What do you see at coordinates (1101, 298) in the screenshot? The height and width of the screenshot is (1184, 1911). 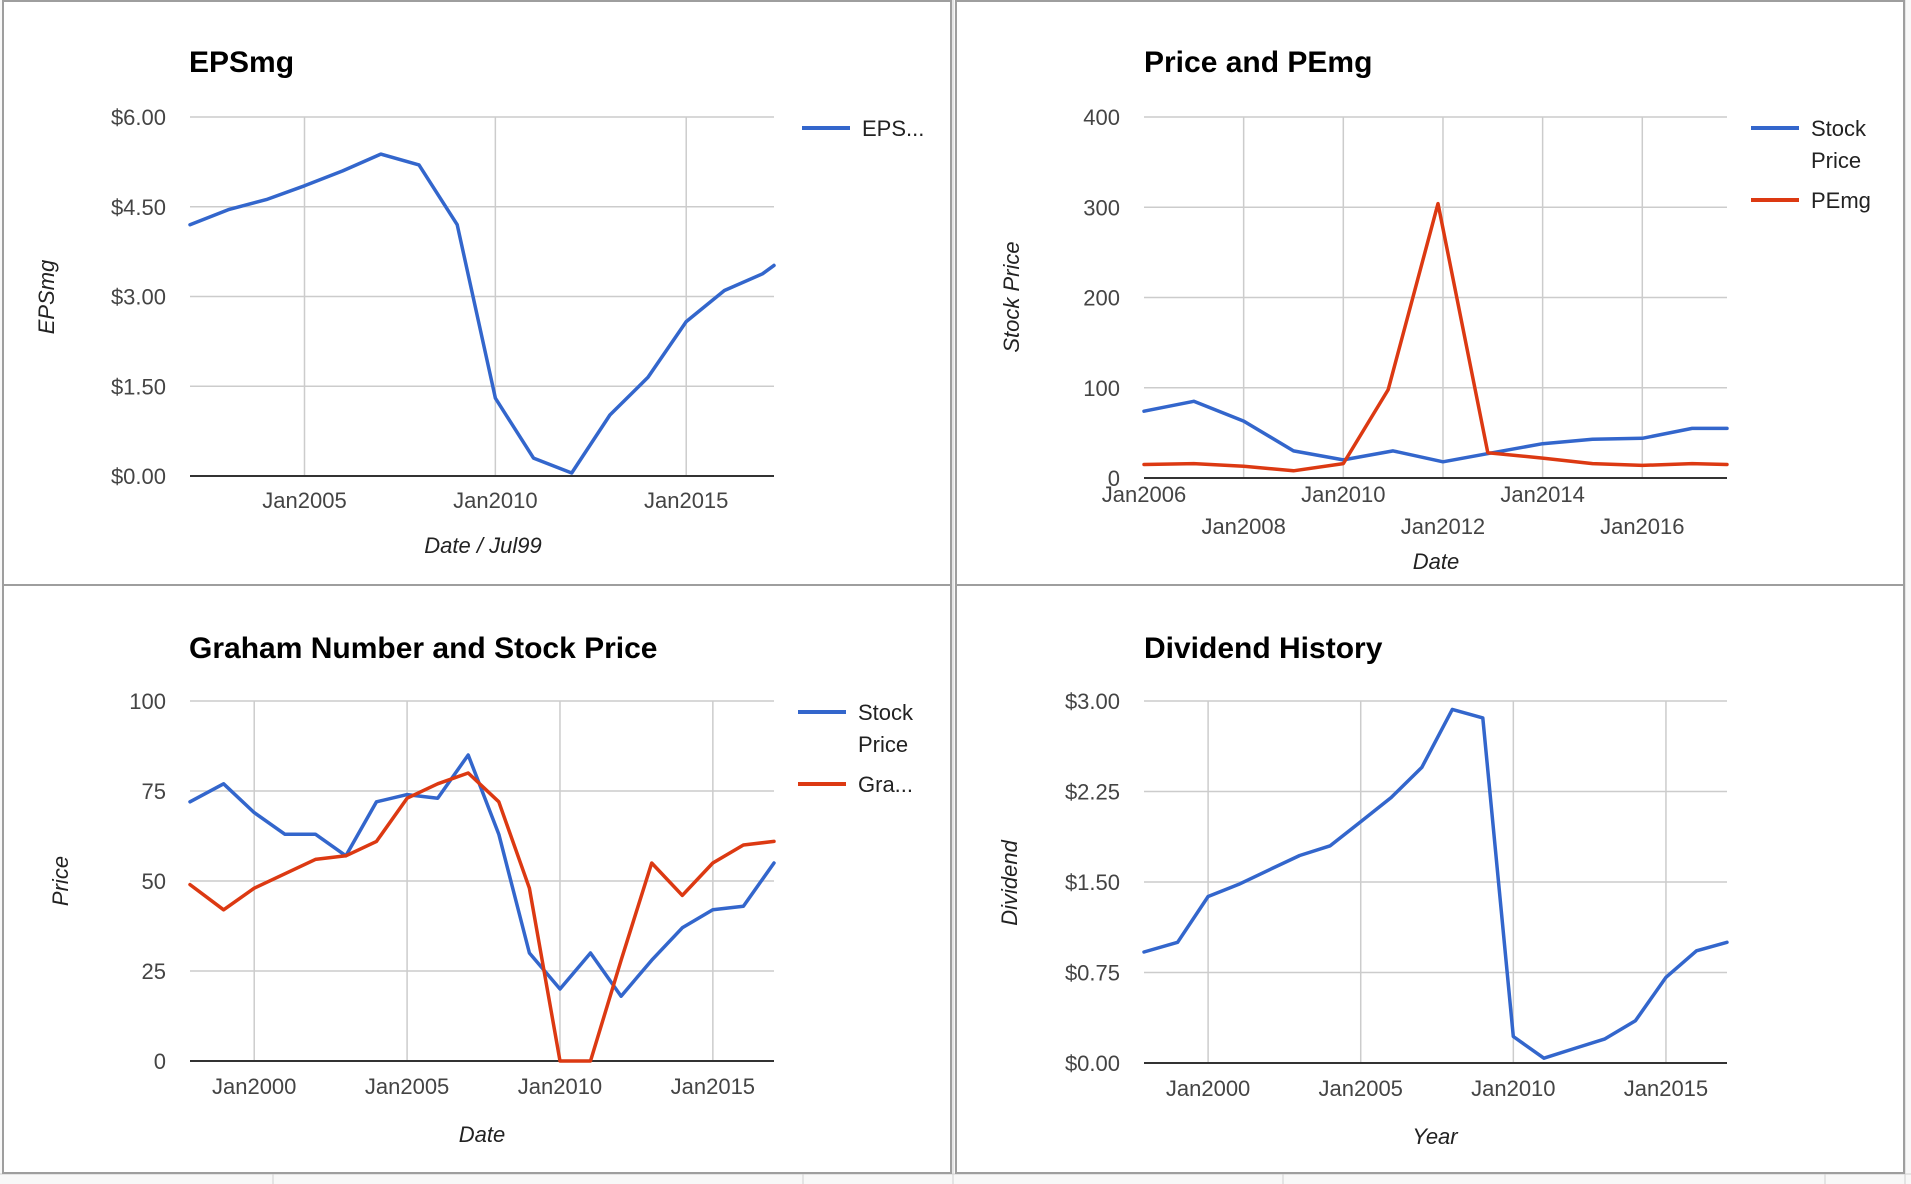 I see `y-tick-label: 200` at bounding box center [1101, 298].